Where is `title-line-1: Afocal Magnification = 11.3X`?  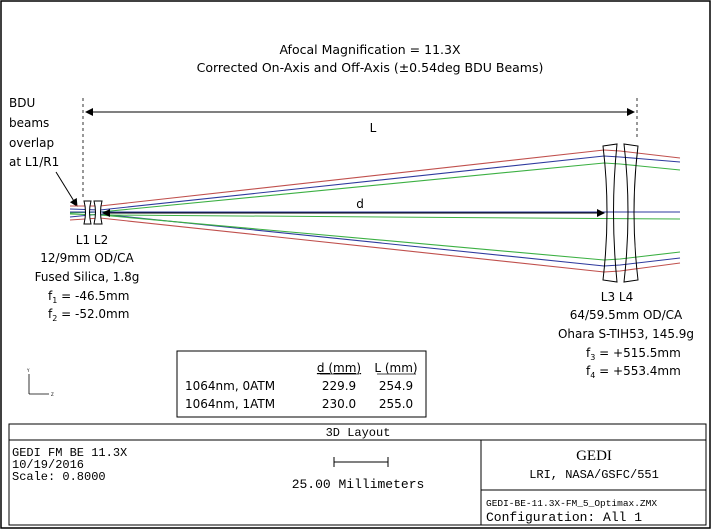
title-line-1: Afocal Magnification = 11.3X is located at coordinates (370, 49).